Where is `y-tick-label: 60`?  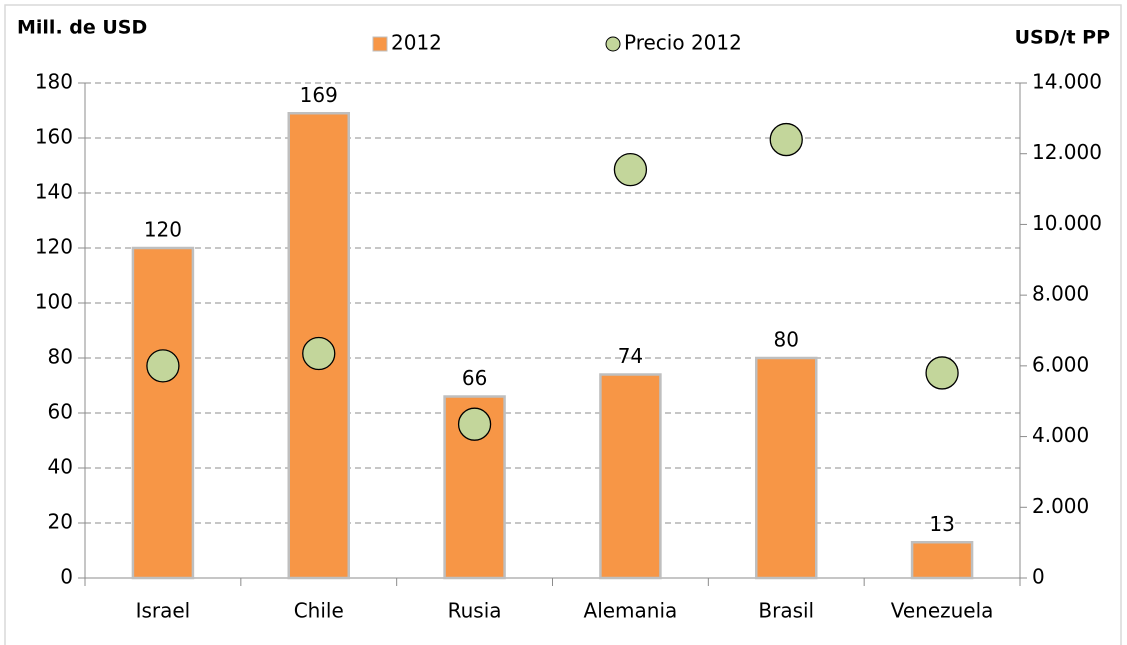 y-tick-label: 60 is located at coordinates (60, 412).